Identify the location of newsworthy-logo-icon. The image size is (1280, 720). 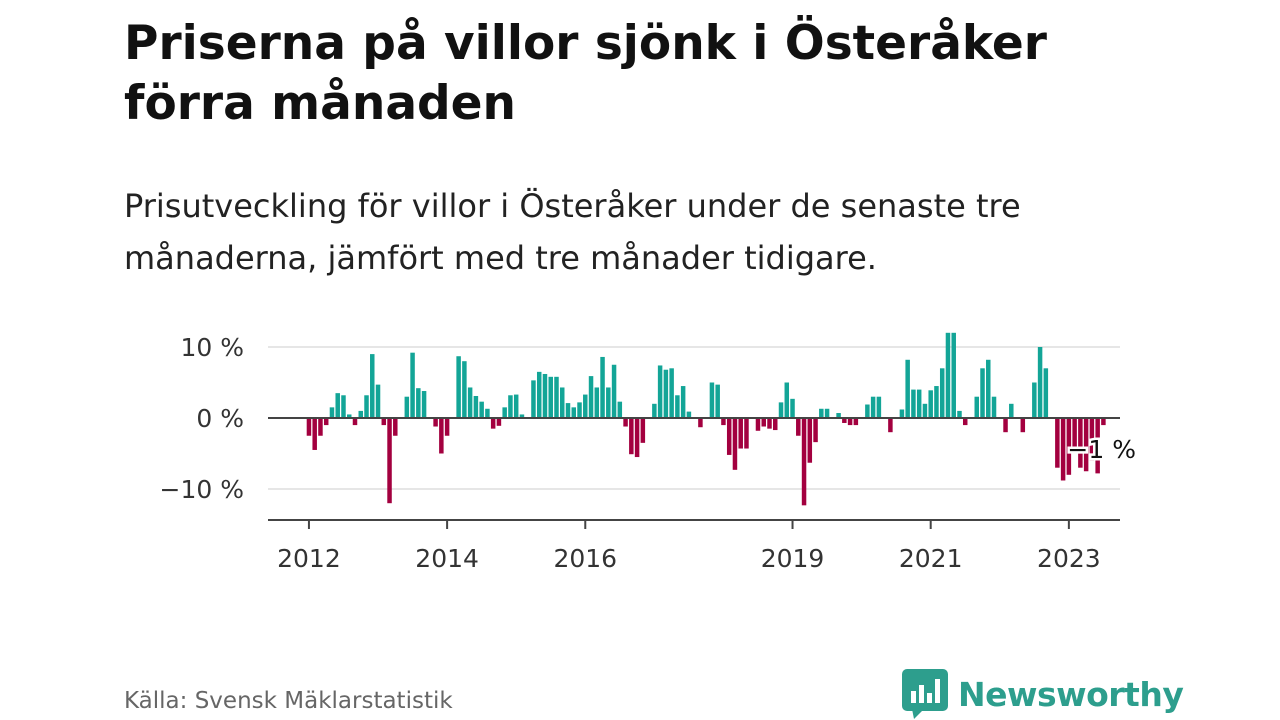
(925, 694).